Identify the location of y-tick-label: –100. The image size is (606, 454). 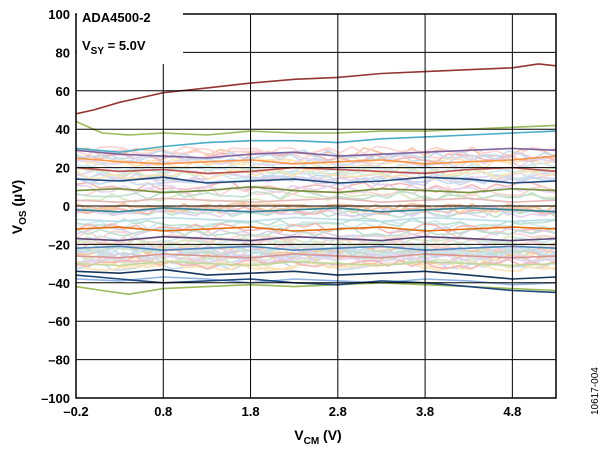
(55, 398).